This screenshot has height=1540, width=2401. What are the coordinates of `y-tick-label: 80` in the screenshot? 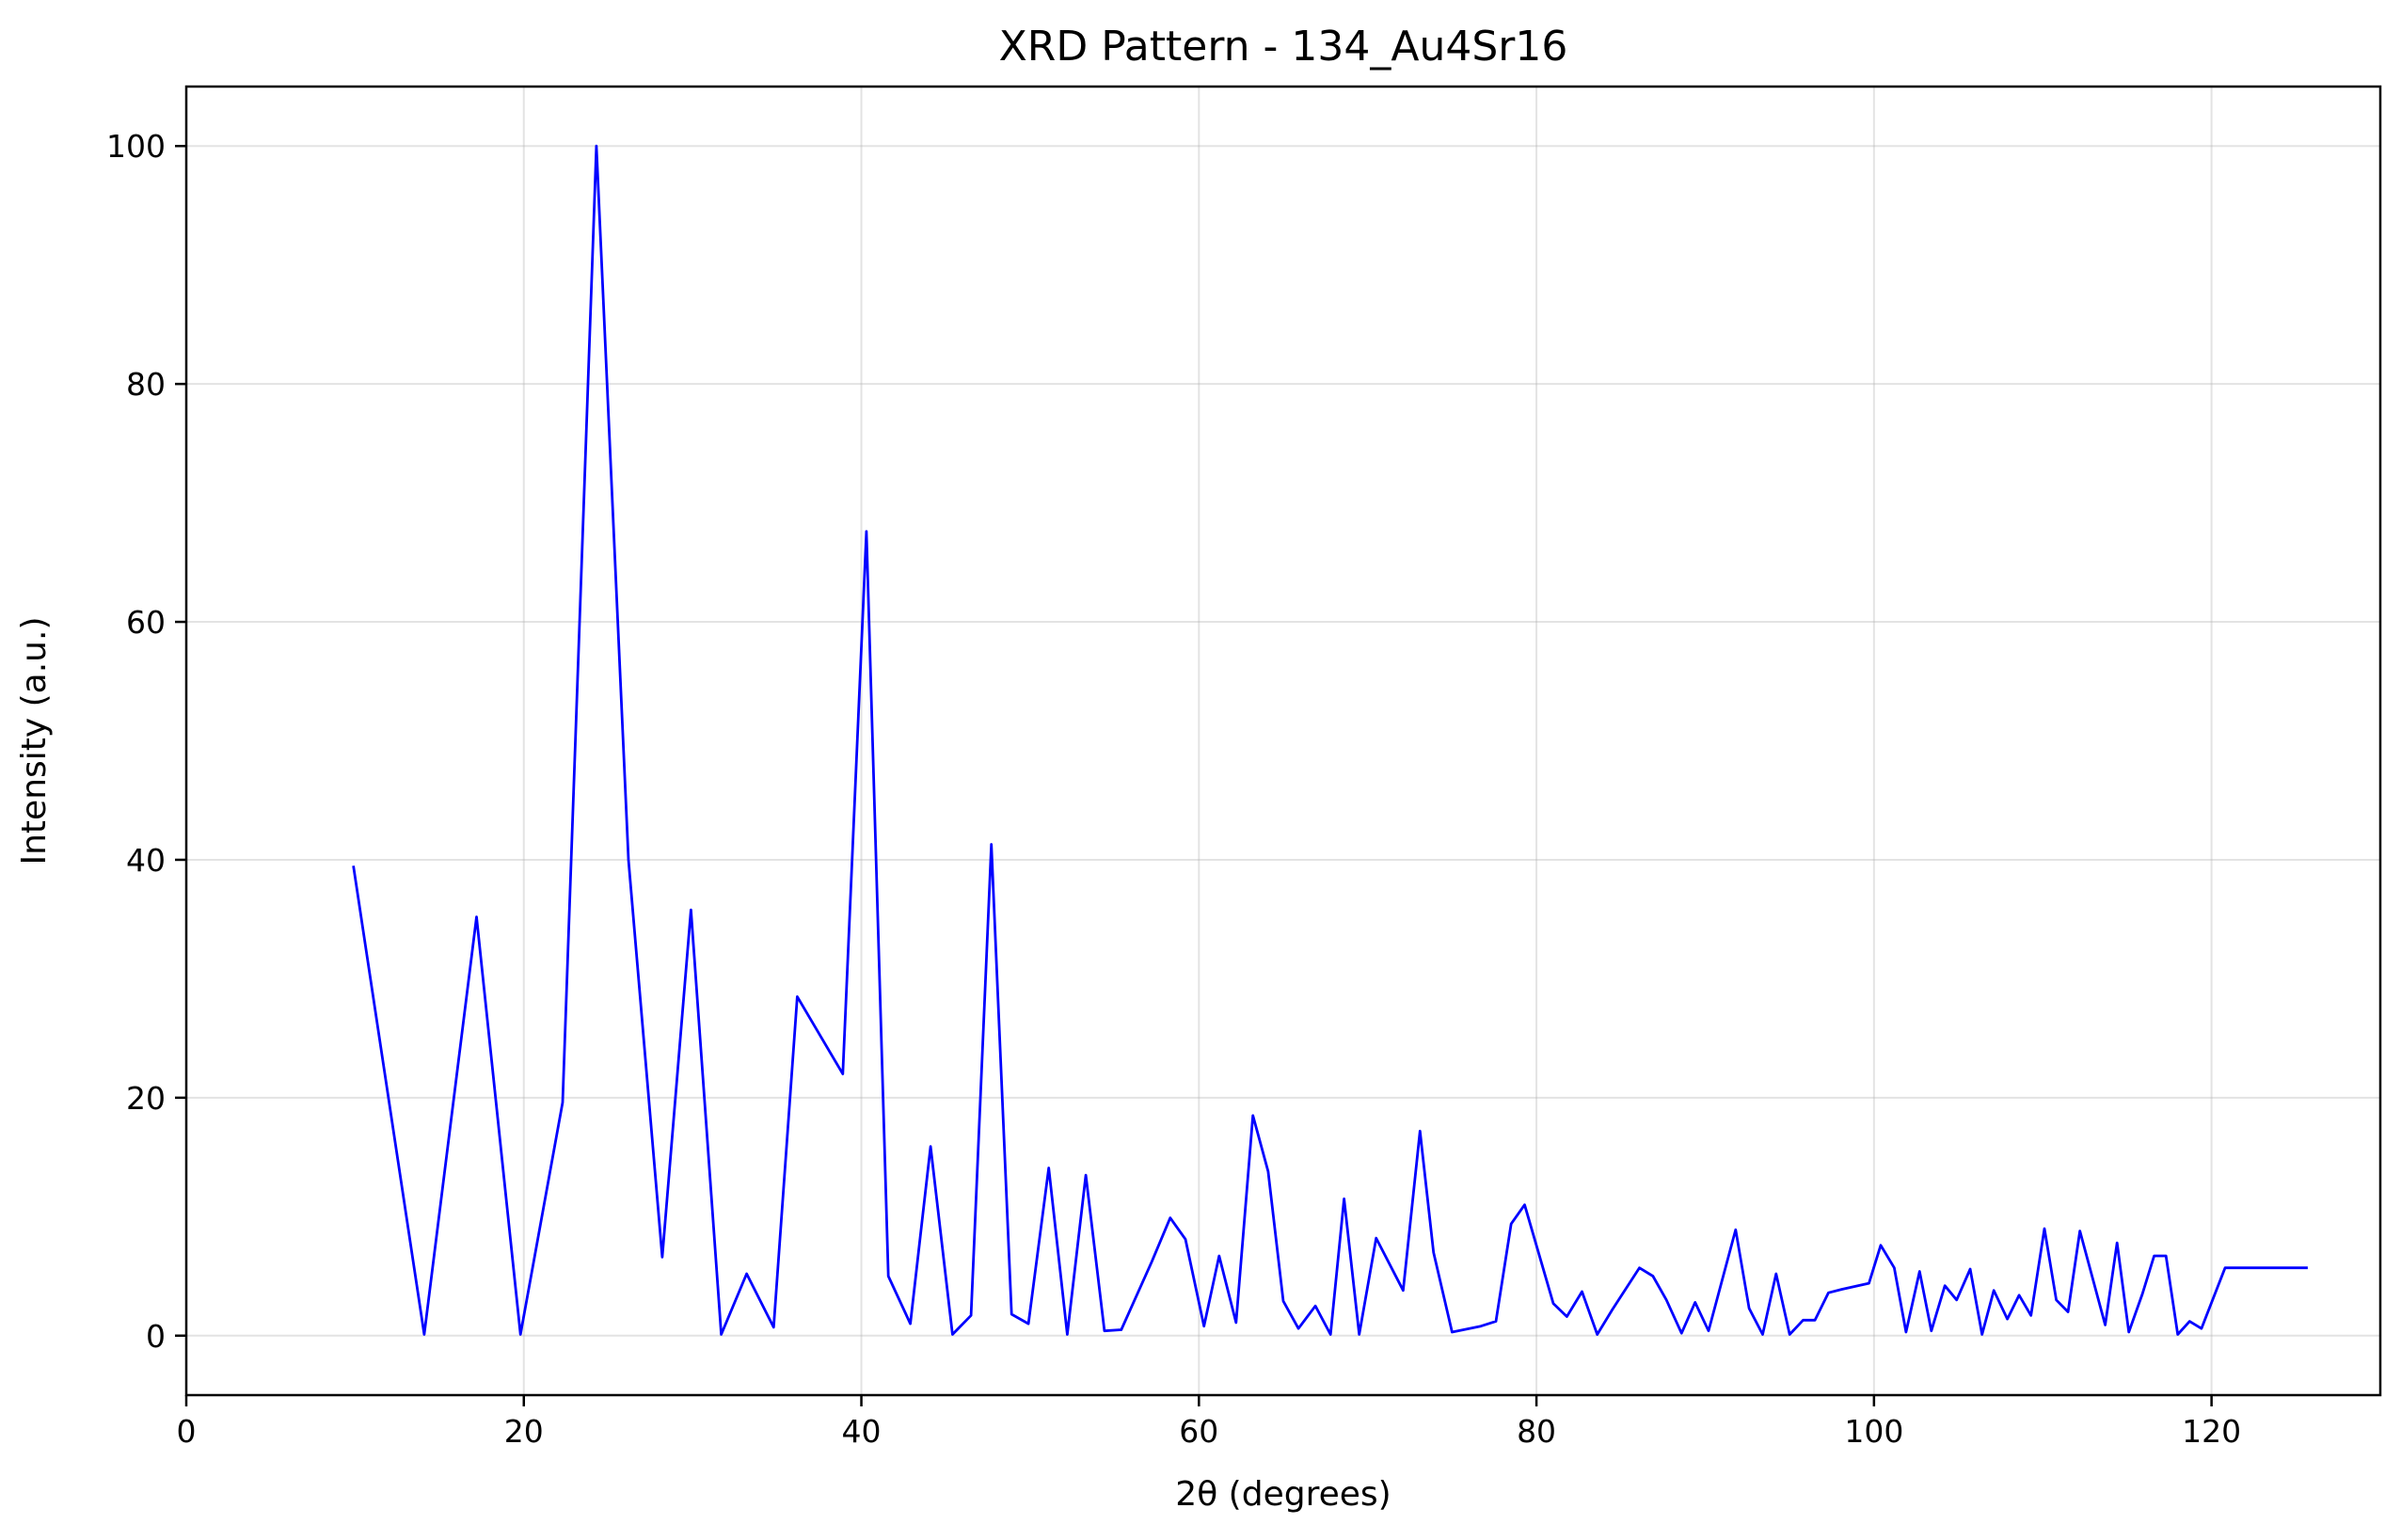 It's located at (146, 384).